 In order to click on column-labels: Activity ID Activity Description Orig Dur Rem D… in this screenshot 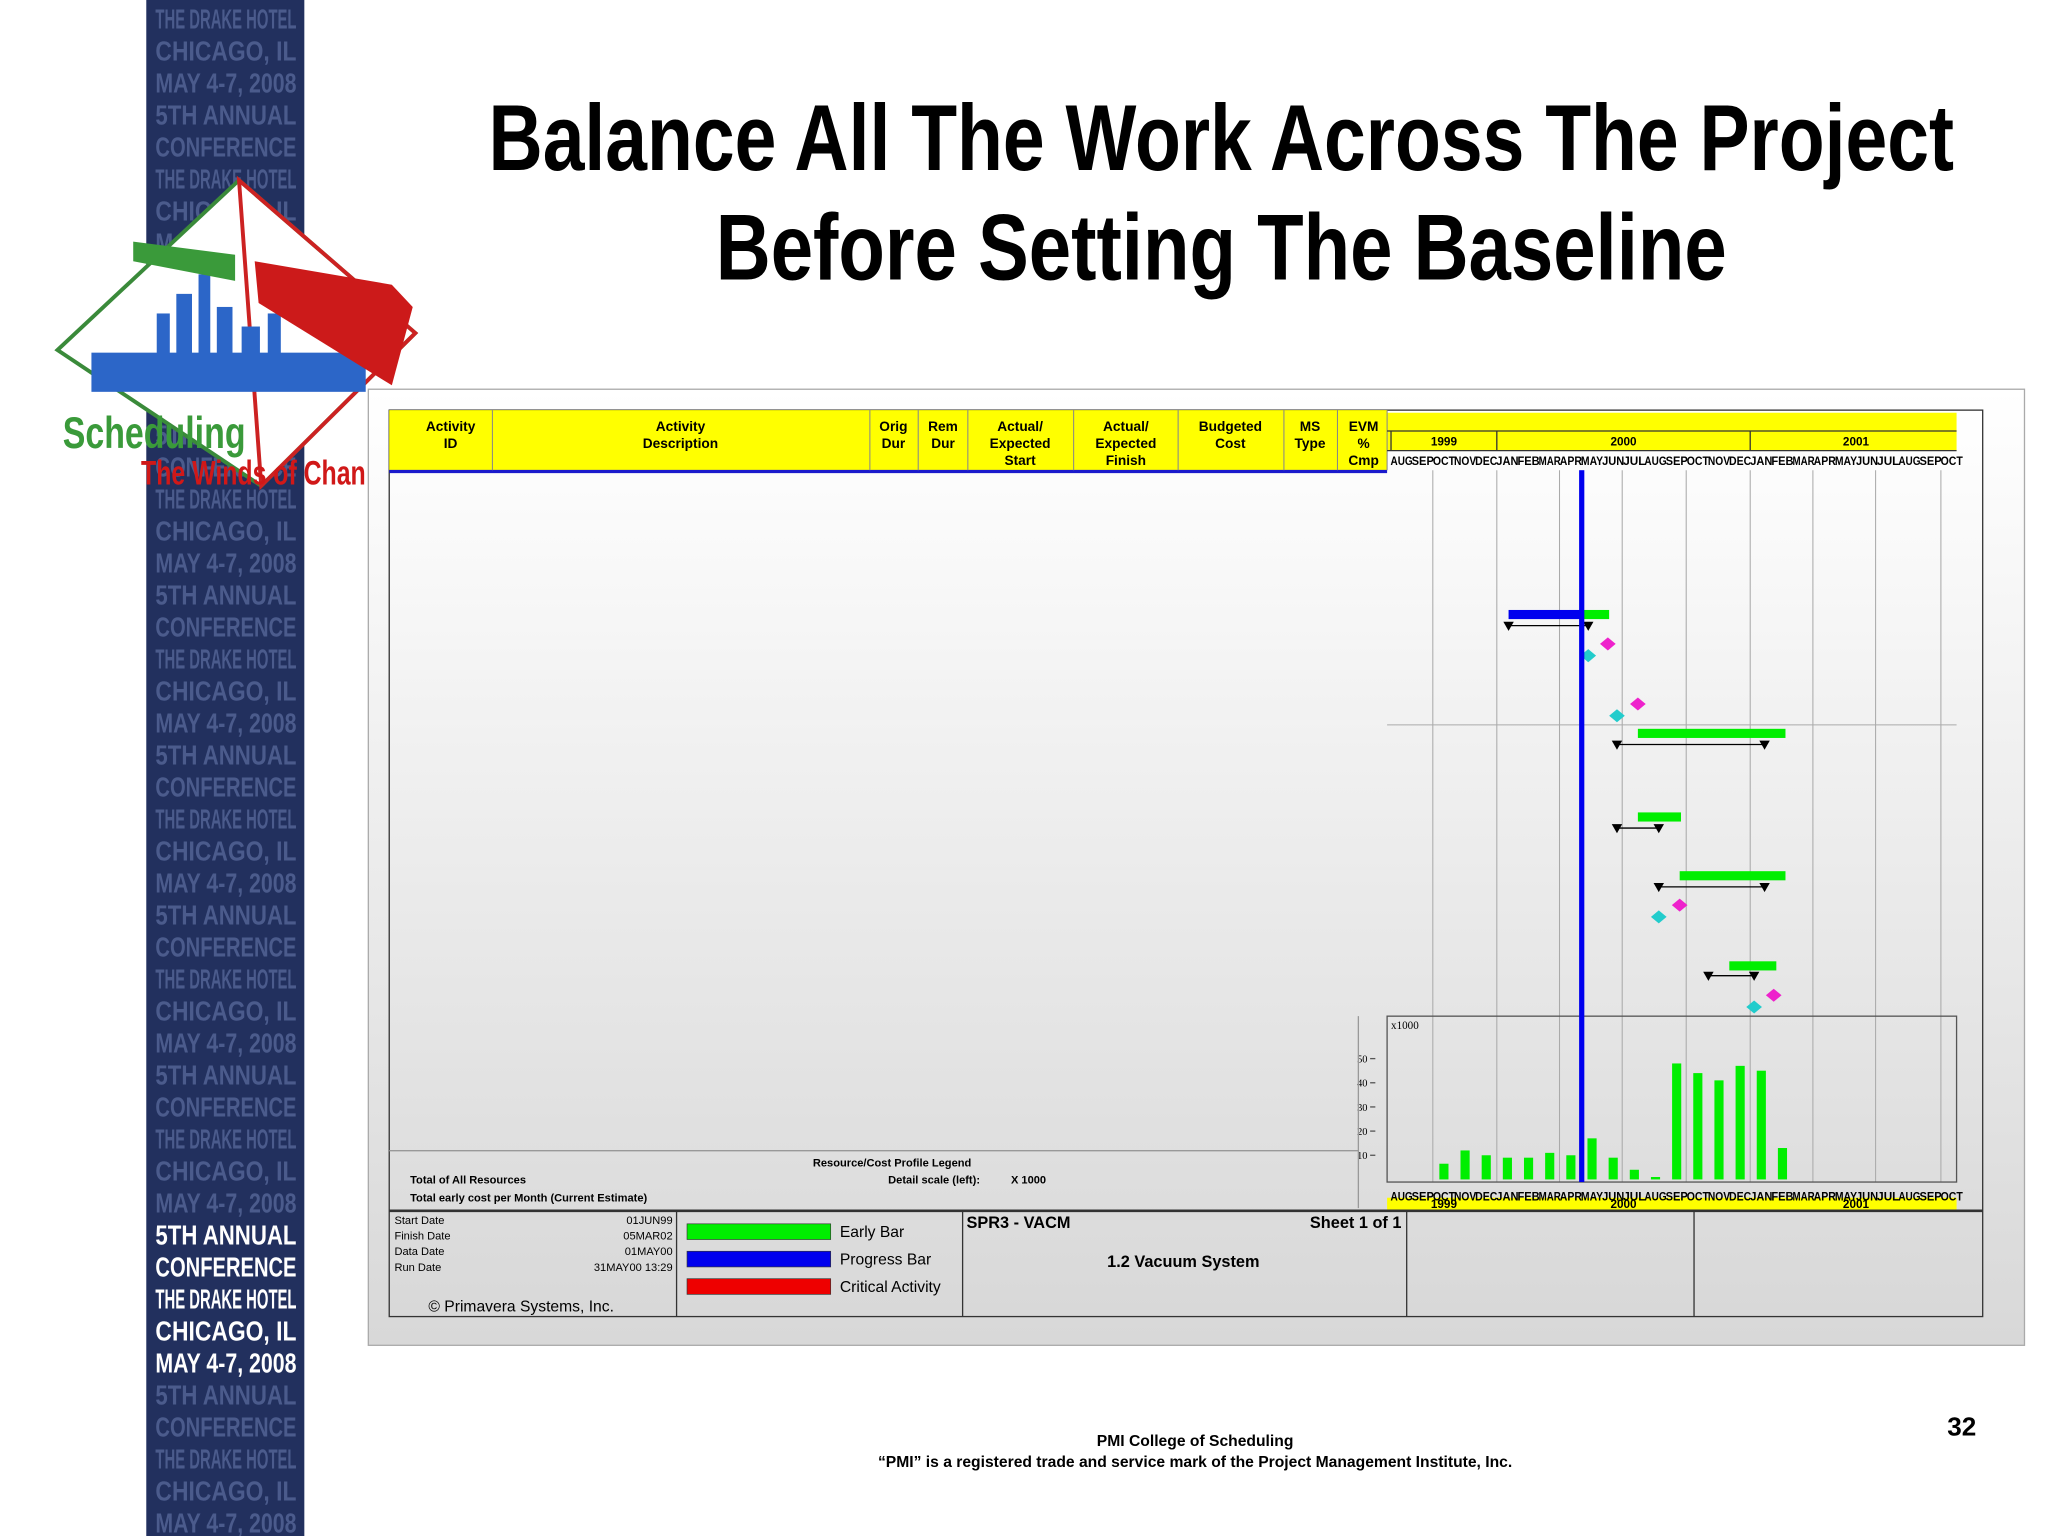, I will do `click(902, 443)`.